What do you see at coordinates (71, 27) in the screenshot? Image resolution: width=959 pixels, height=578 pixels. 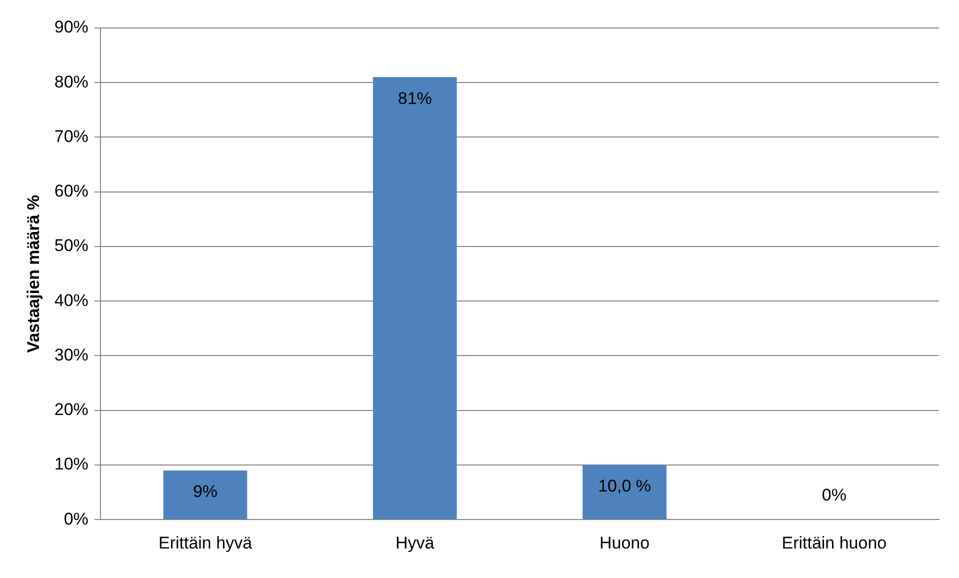 I see `y-tick-label: 90%` at bounding box center [71, 27].